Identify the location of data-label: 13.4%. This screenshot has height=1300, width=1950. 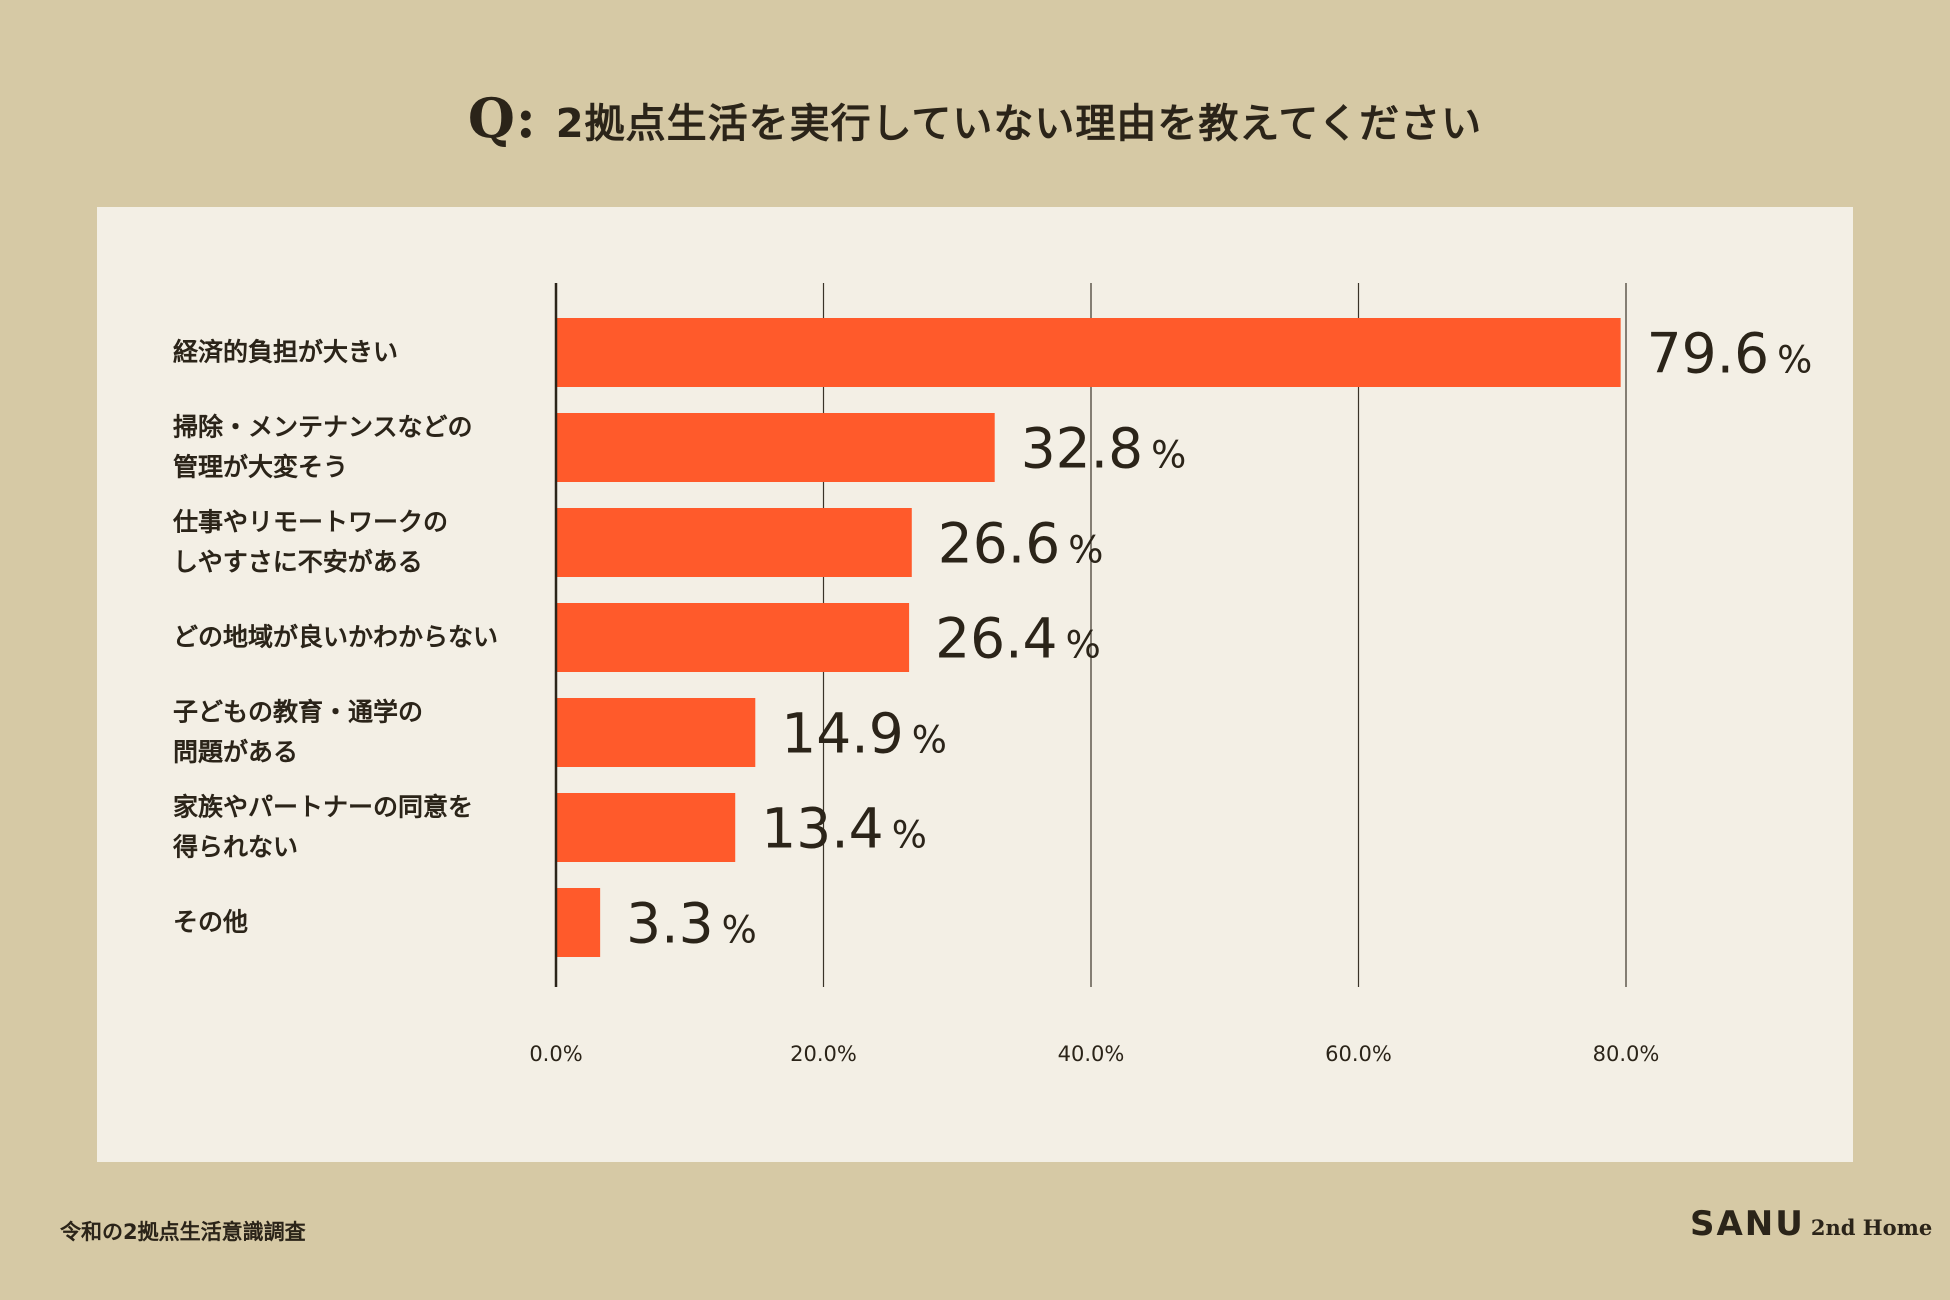
(844, 829).